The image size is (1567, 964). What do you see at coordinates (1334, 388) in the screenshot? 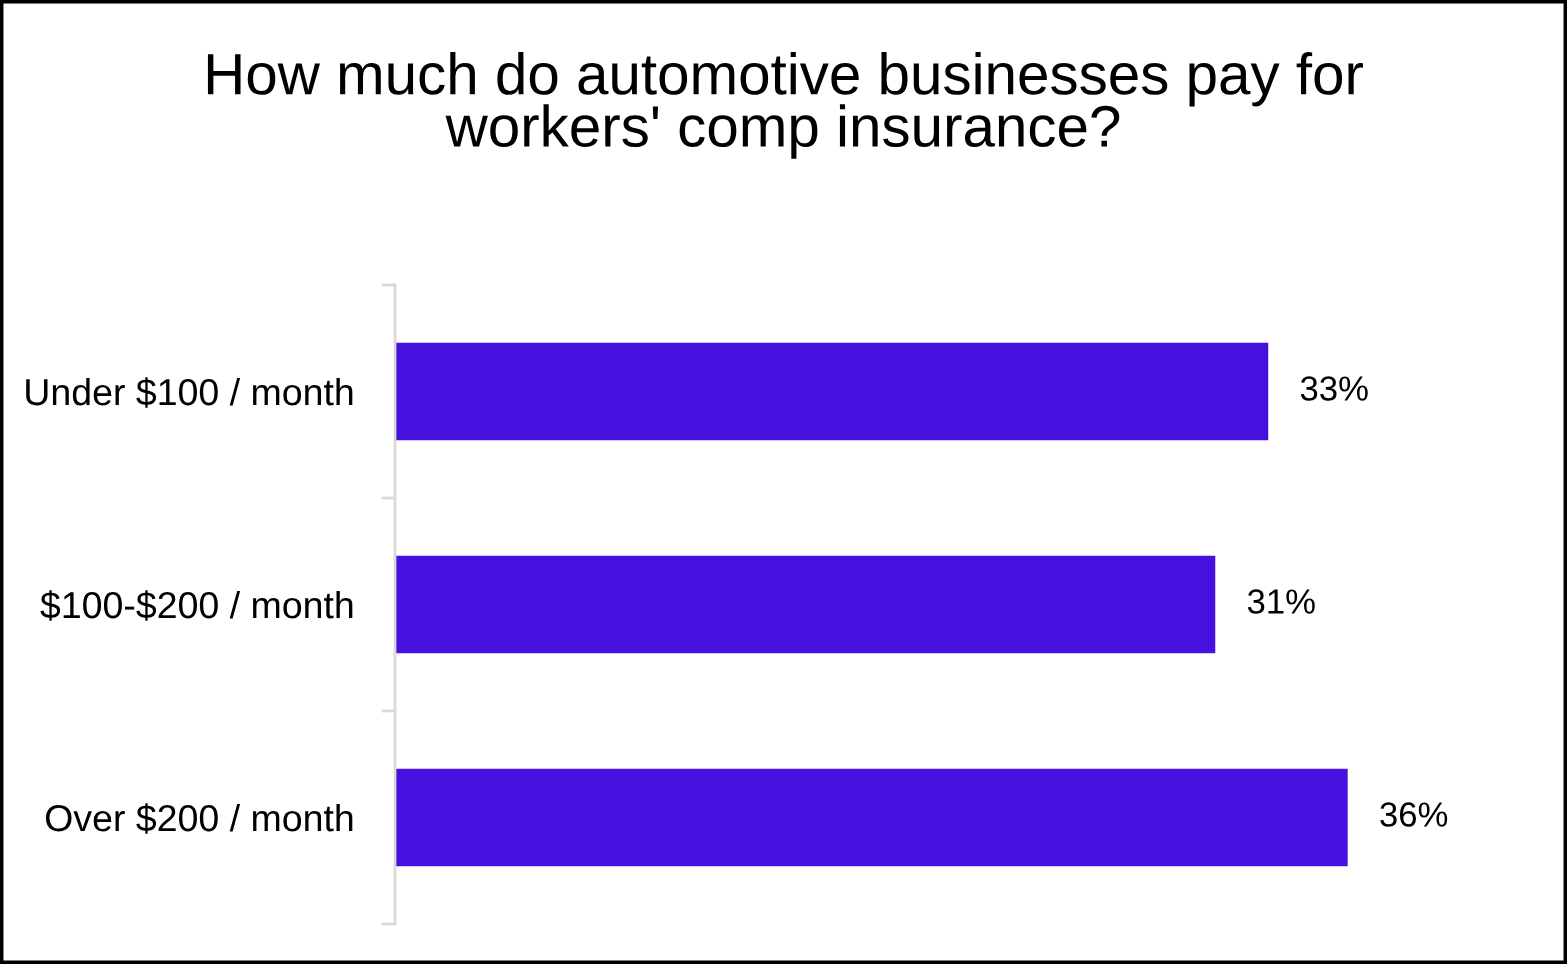
I see `data-label: 33%` at bounding box center [1334, 388].